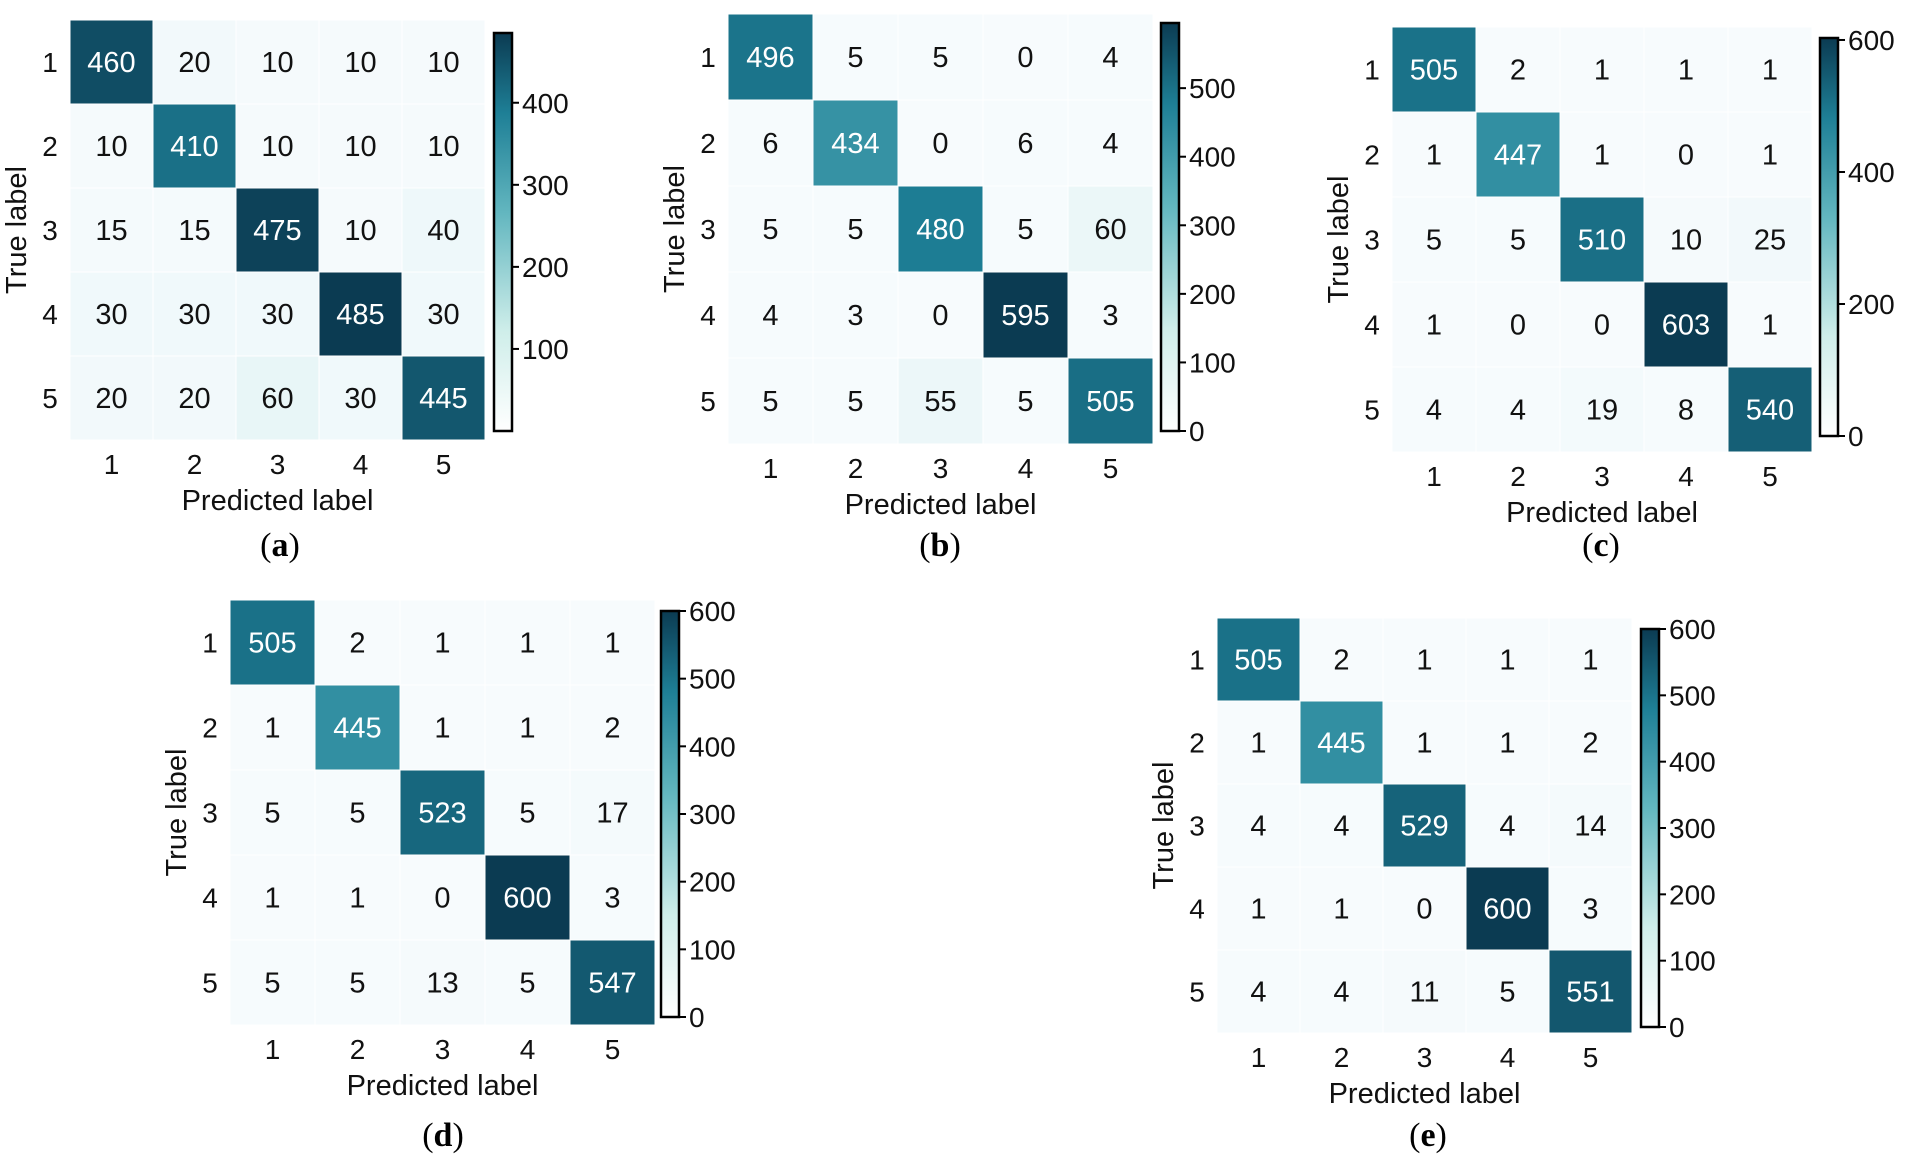 The image size is (1905, 1167). I want to click on cell-value-label: 2, so click(612, 729).